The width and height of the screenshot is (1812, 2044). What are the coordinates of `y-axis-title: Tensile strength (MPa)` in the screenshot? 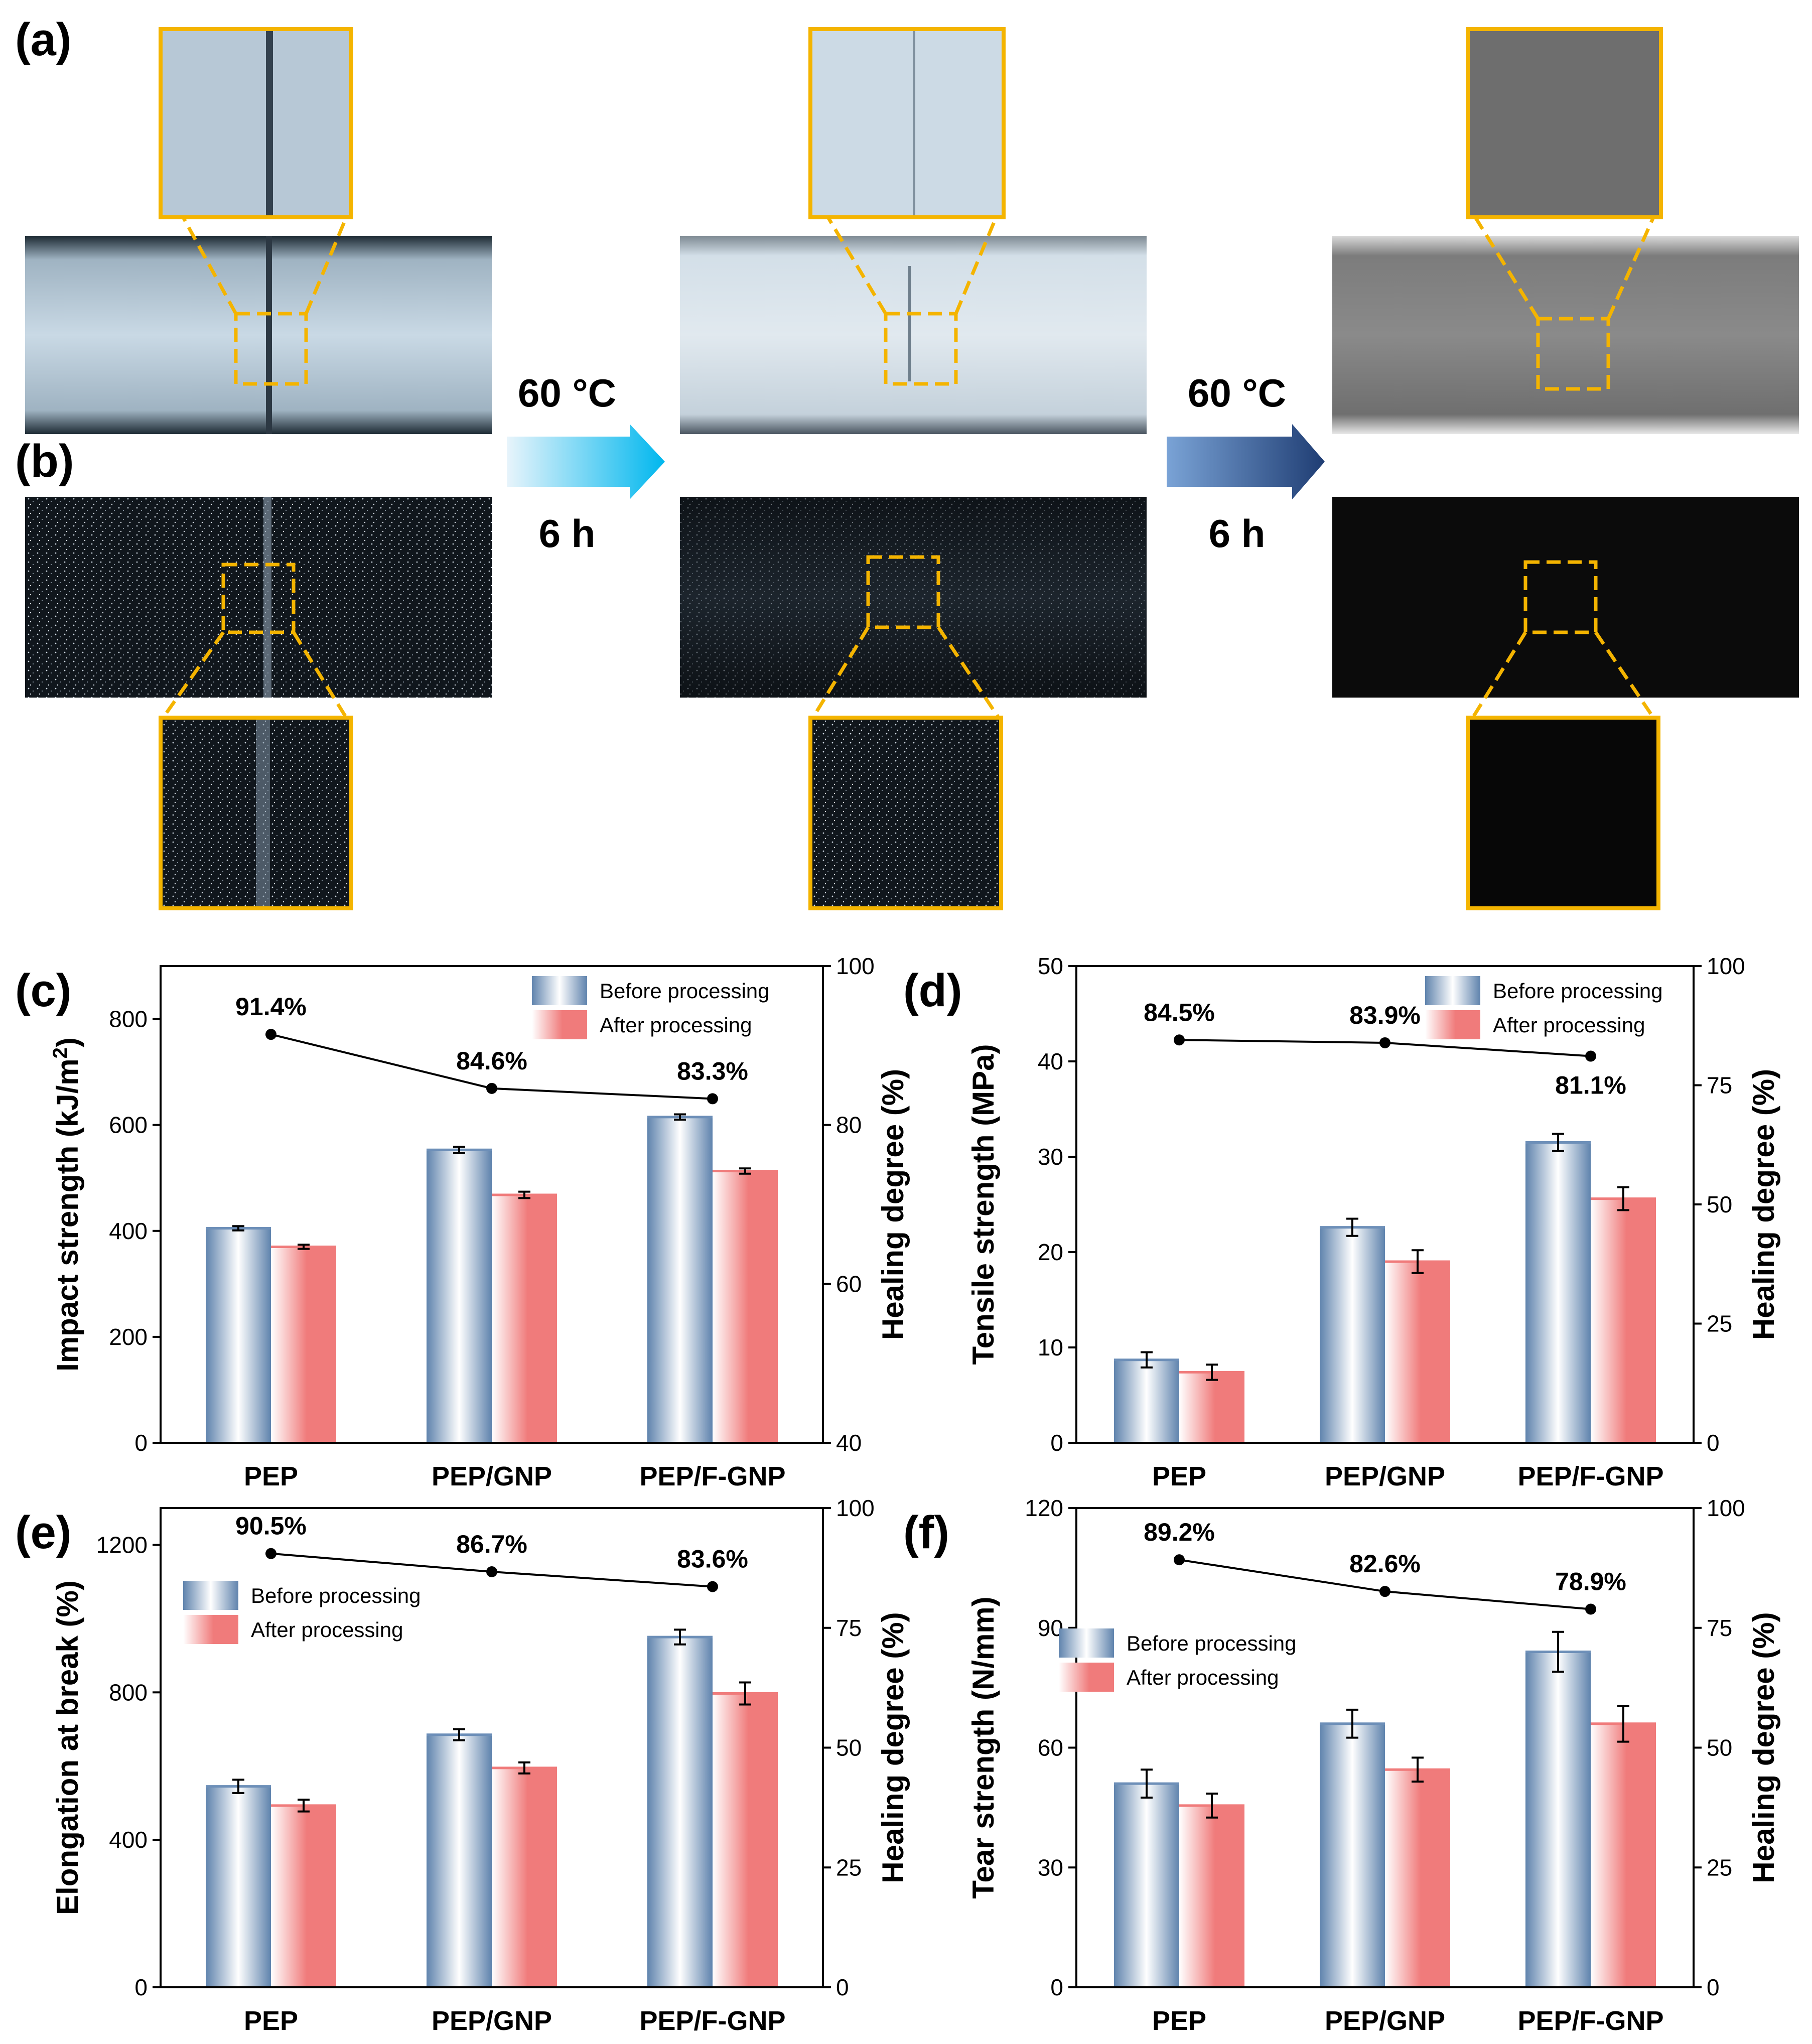 It's located at (983, 1204).